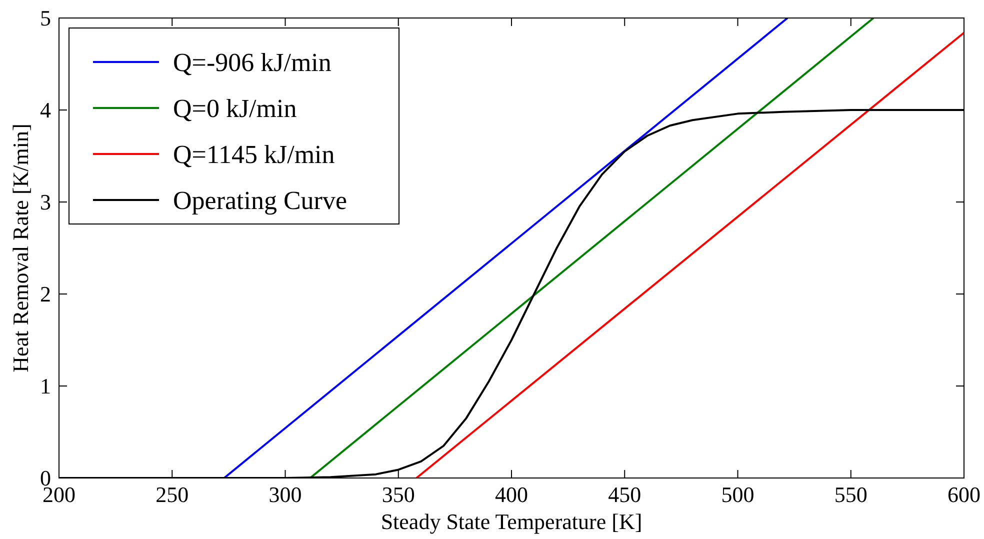 The height and width of the screenshot is (539, 984). Describe the element at coordinates (45, 110) in the screenshot. I see `y-tick-label: 4` at that location.